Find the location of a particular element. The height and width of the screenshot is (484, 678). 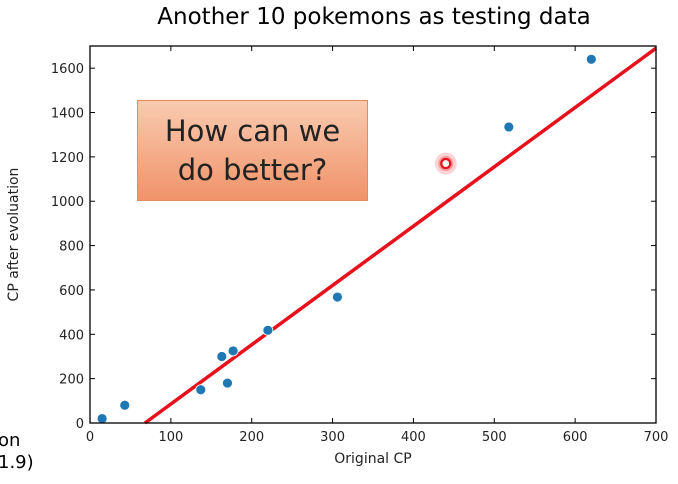

y-tick-label: 200 is located at coordinates (71, 380).